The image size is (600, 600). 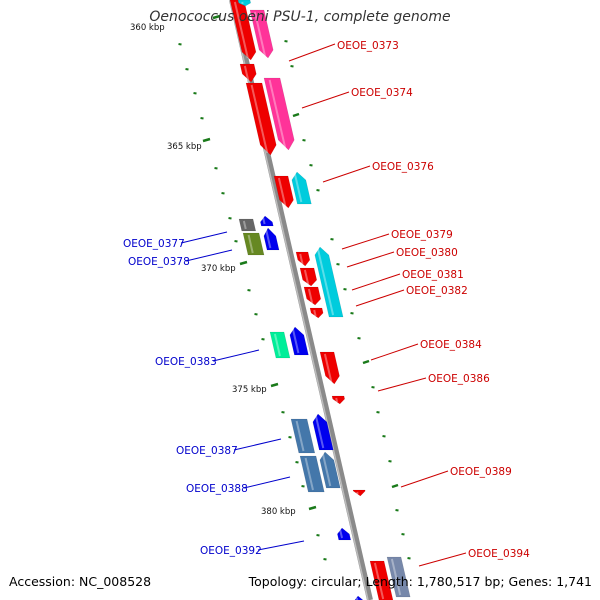 I want to click on scale-label-375: 375 kbp, so click(x=249, y=390).